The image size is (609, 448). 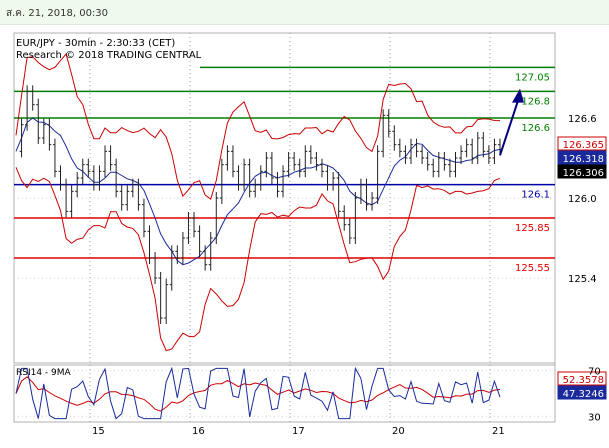 I want to click on x-tick-label: 16, so click(x=198, y=431).